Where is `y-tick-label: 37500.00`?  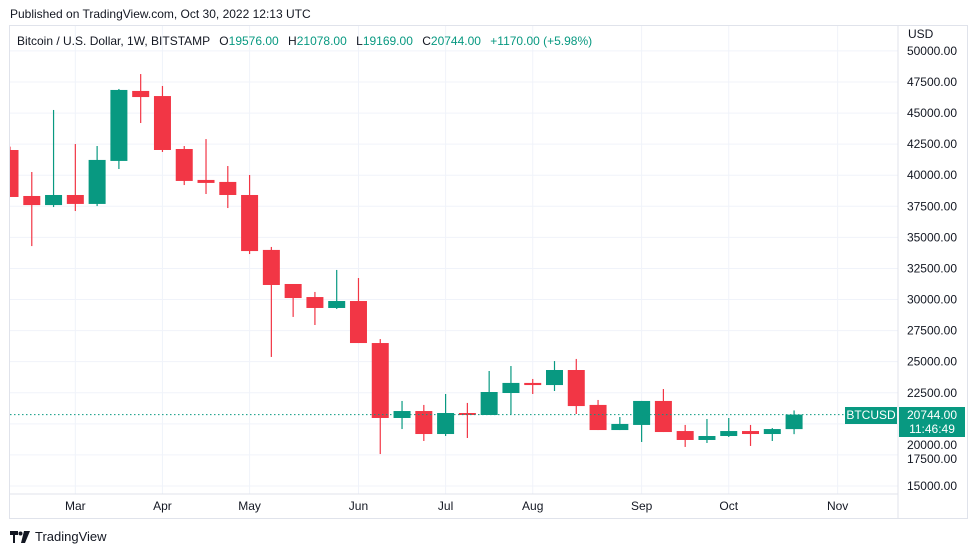
y-tick-label: 37500.00 is located at coordinates (932, 206).